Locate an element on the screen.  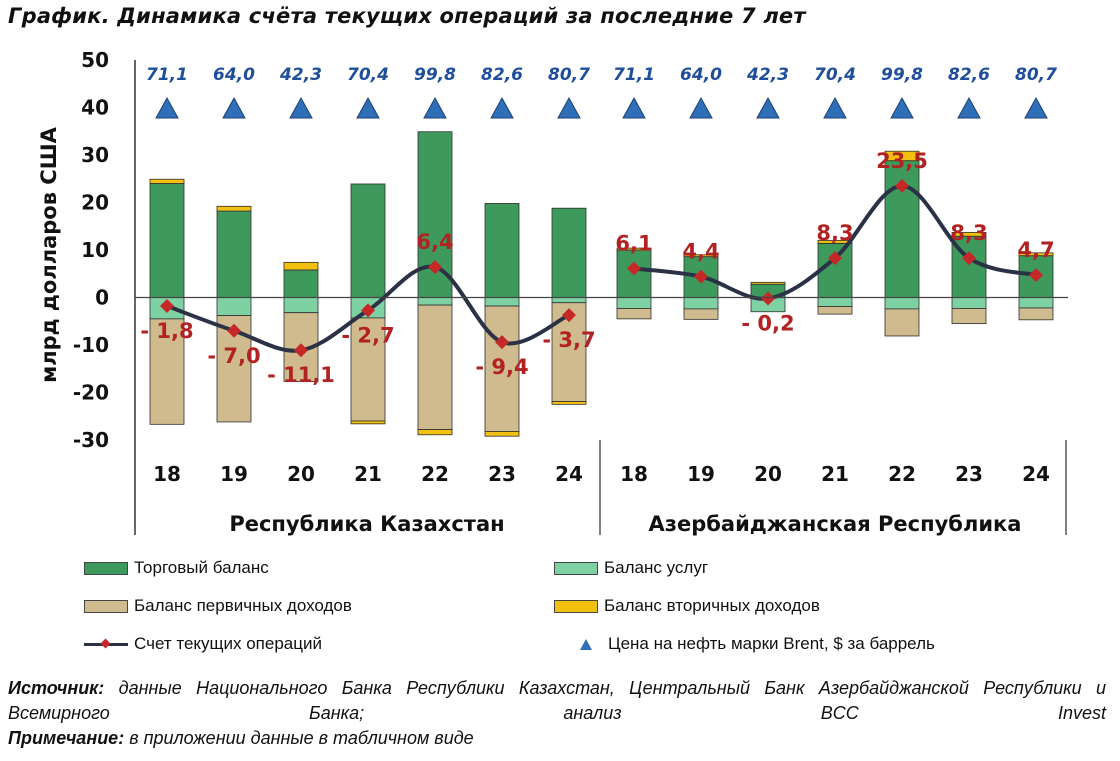
legend-label-trade-balance: Торговый баланс is located at coordinates (201, 567).